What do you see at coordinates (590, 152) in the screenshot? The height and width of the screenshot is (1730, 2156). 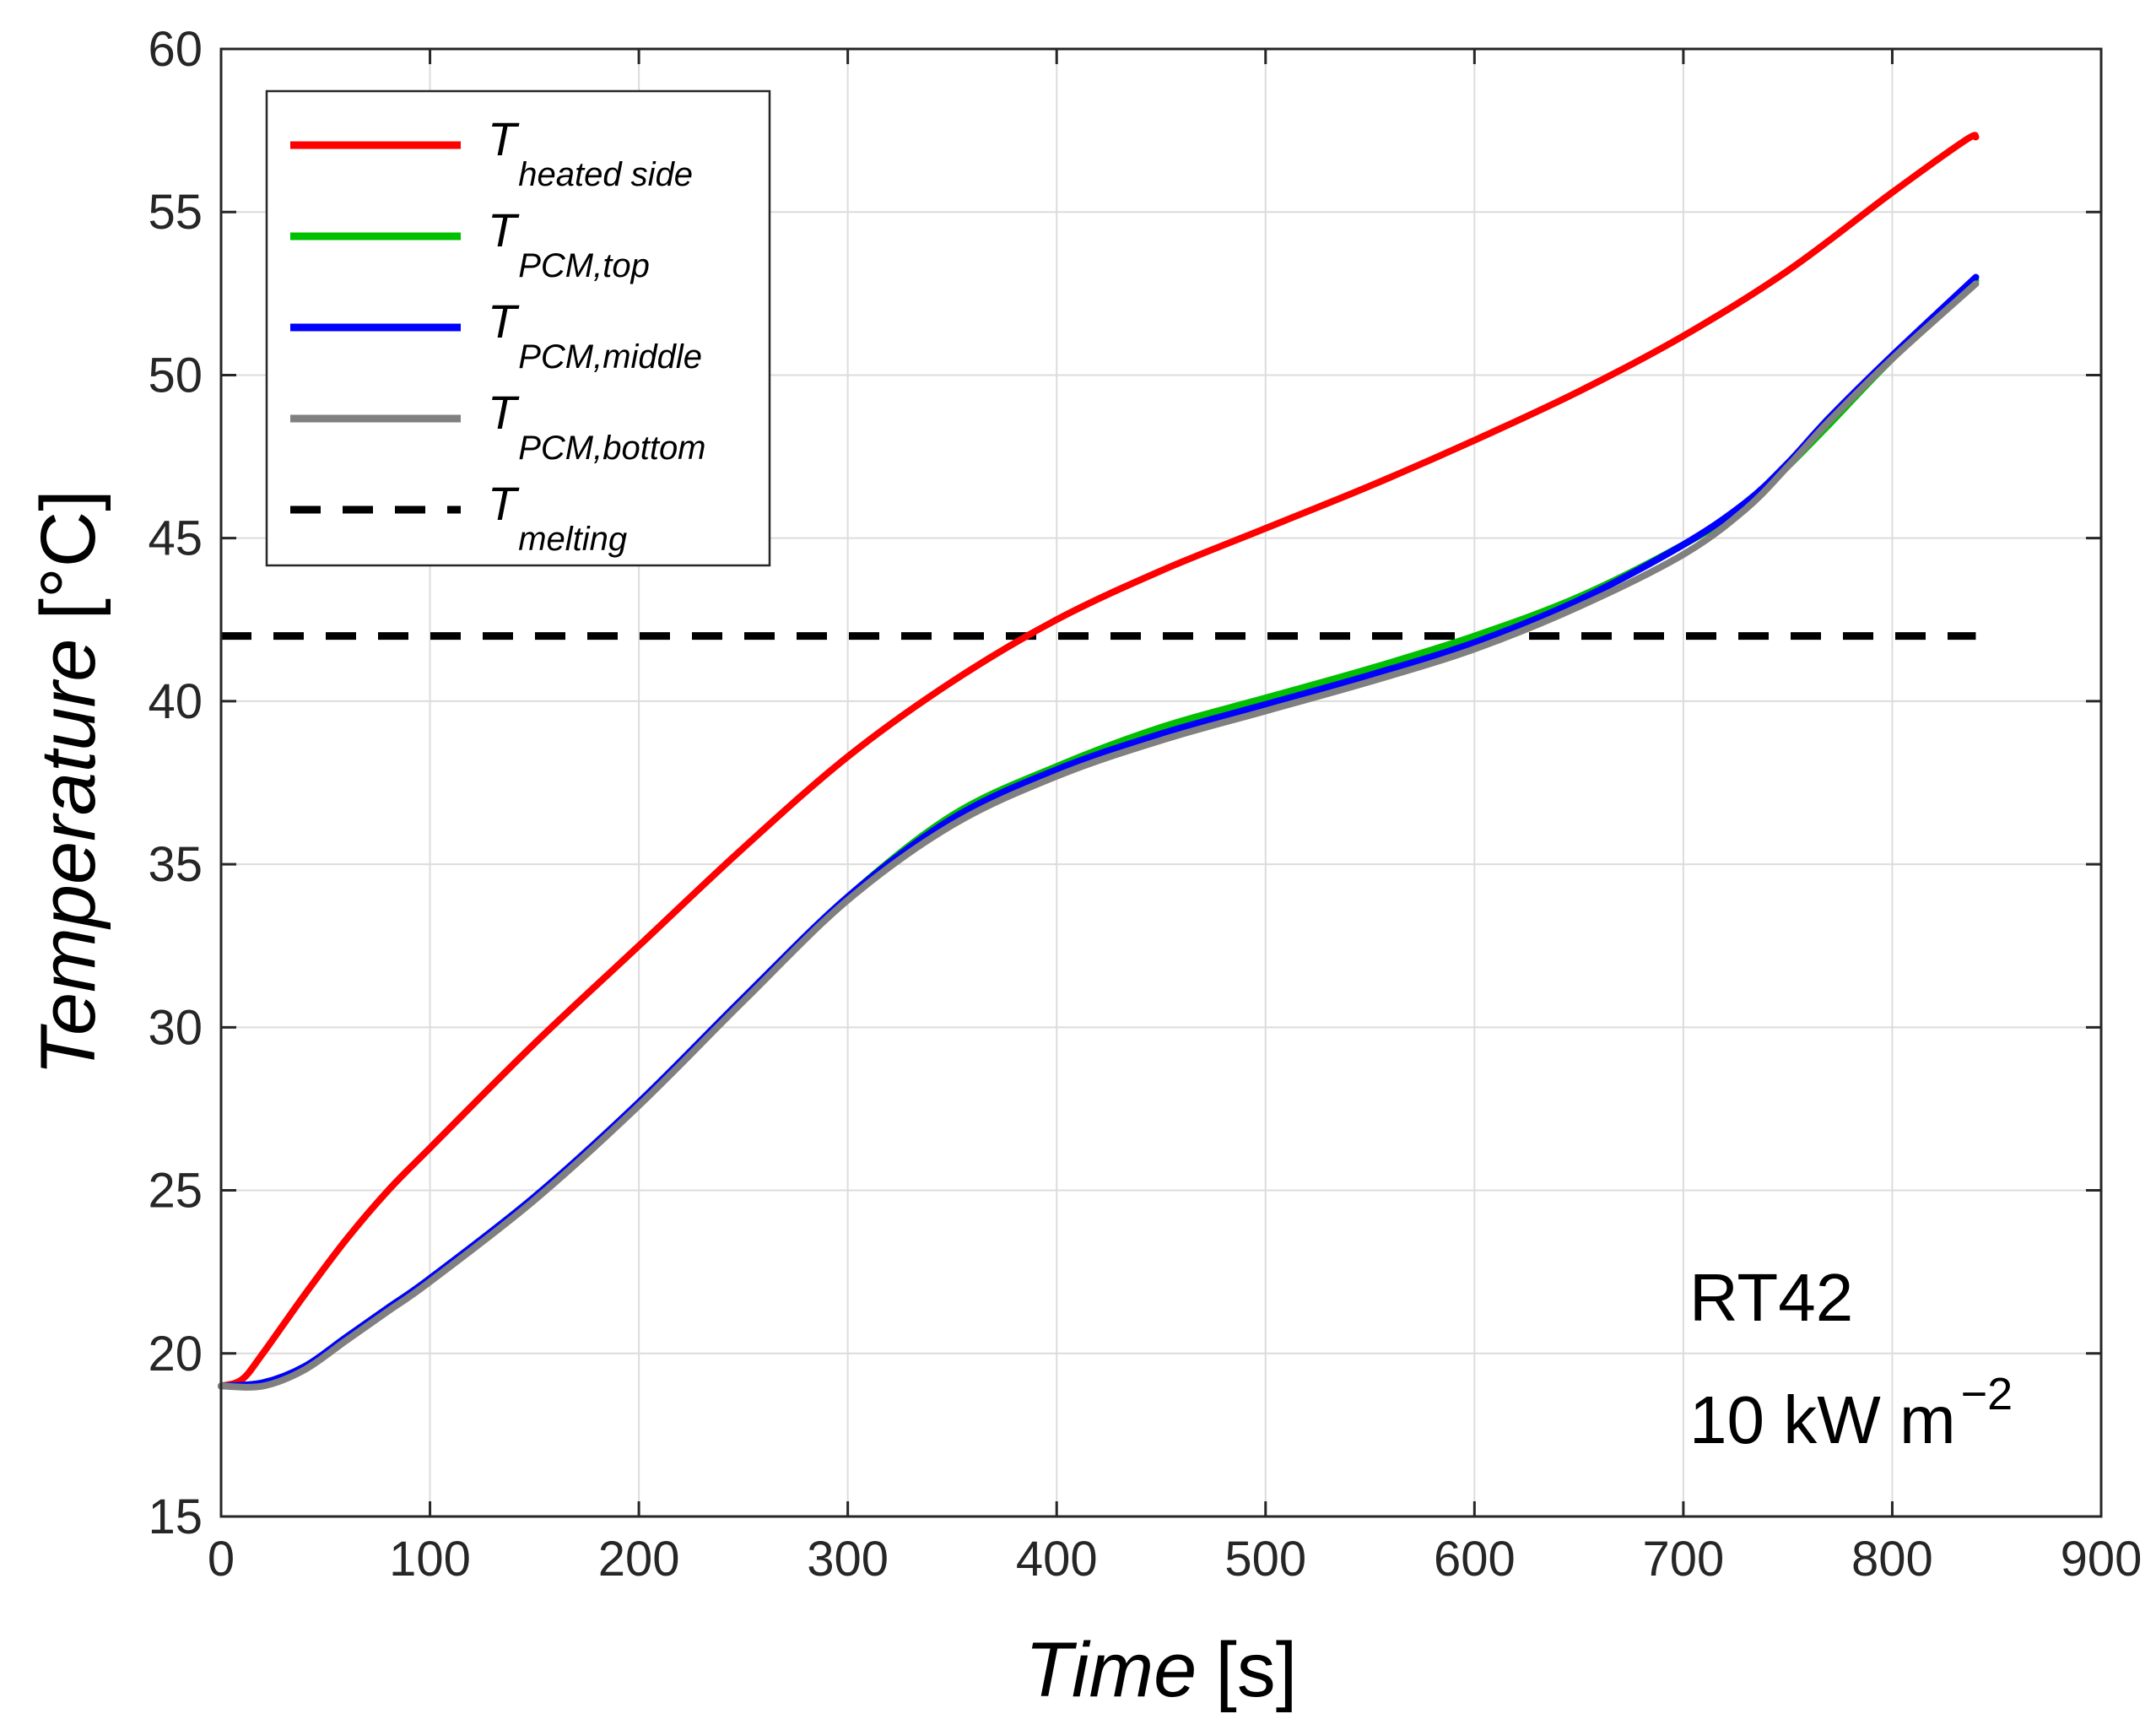 I see `legend-label: Theated side` at bounding box center [590, 152].